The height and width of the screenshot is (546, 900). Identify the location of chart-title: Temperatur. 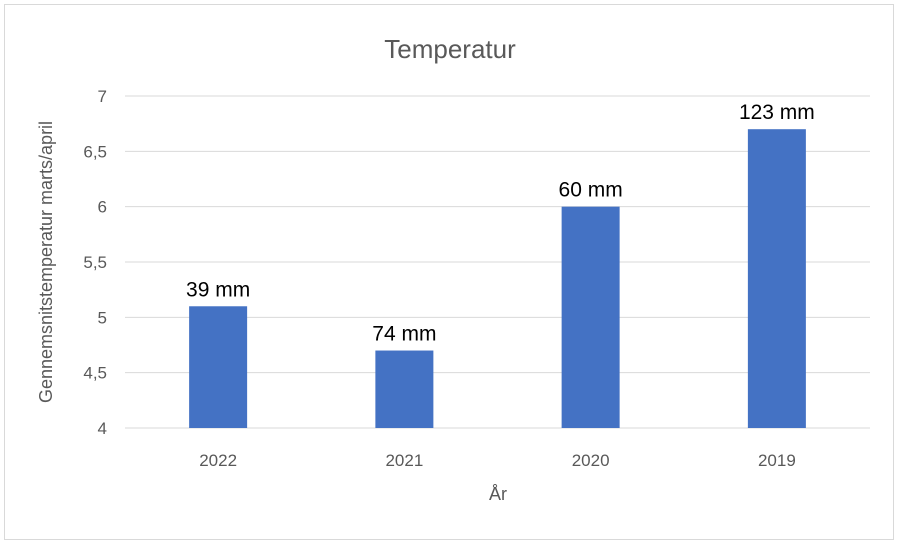
(450, 49).